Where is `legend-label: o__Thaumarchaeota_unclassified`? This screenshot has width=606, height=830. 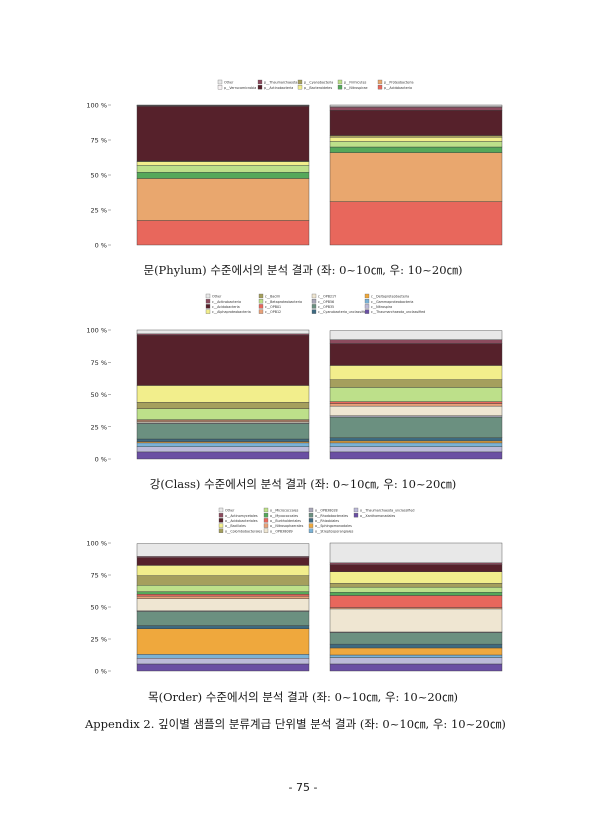
legend-label: o__Thaumarchaeota_unclassified is located at coordinates (387, 511).